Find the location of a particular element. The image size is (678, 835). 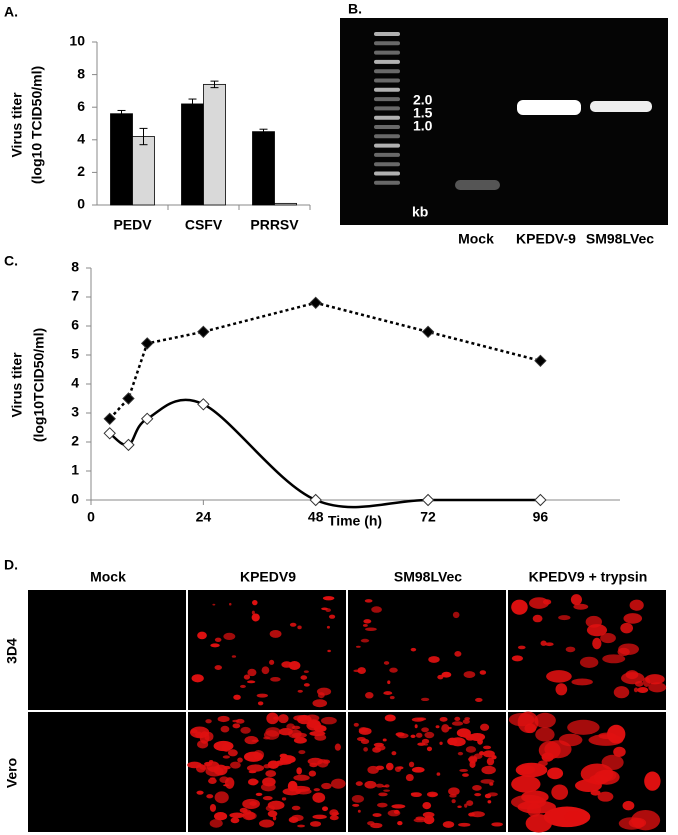

column-label: KPEDV9 + trypsin is located at coordinates (588, 577).